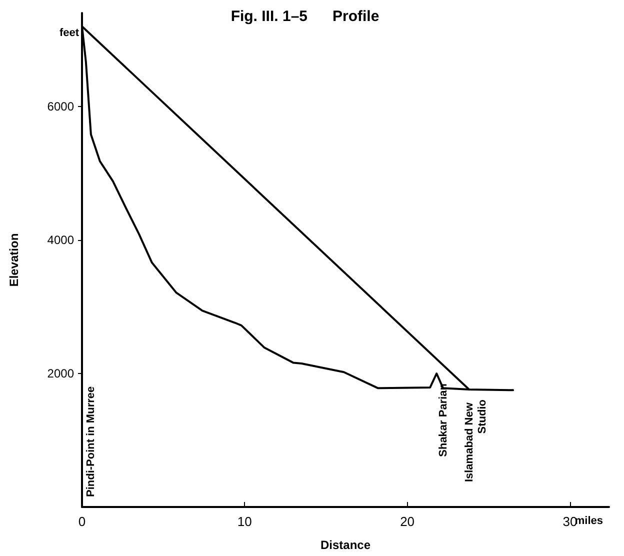 The width and height of the screenshot is (624, 556). What do you see at coordinates (60, 106) in the screenshot?
I see `y-tick-label: 6000` at bounding box center [60, 106].